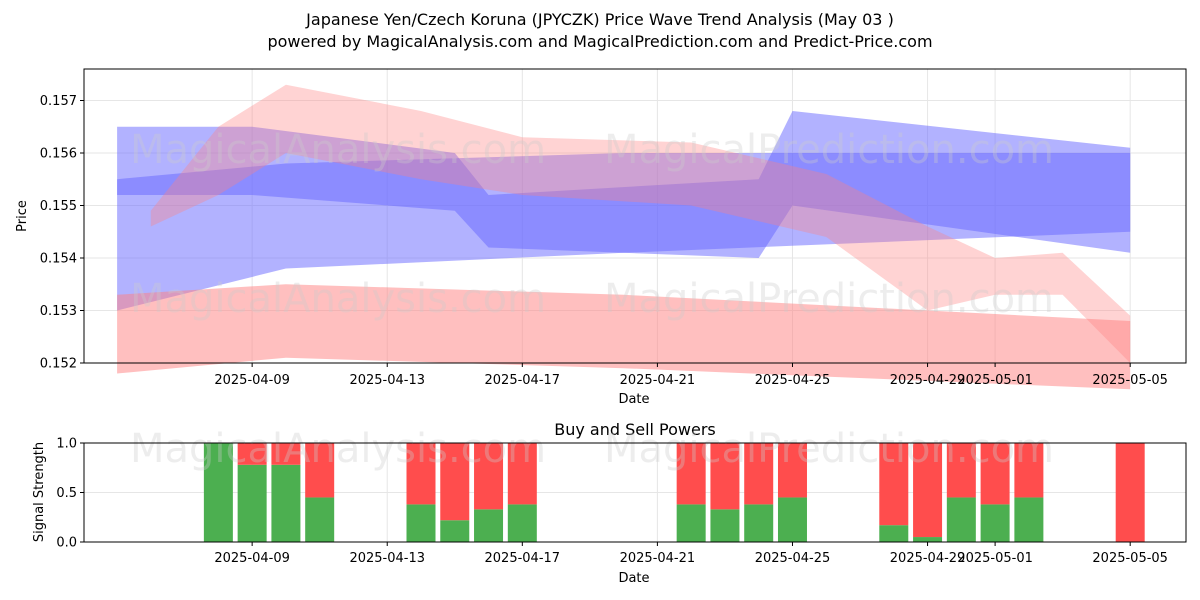 This screenshot has width=1200, height=600. I want to click on price-ylabel: Price, so click(22, 216).